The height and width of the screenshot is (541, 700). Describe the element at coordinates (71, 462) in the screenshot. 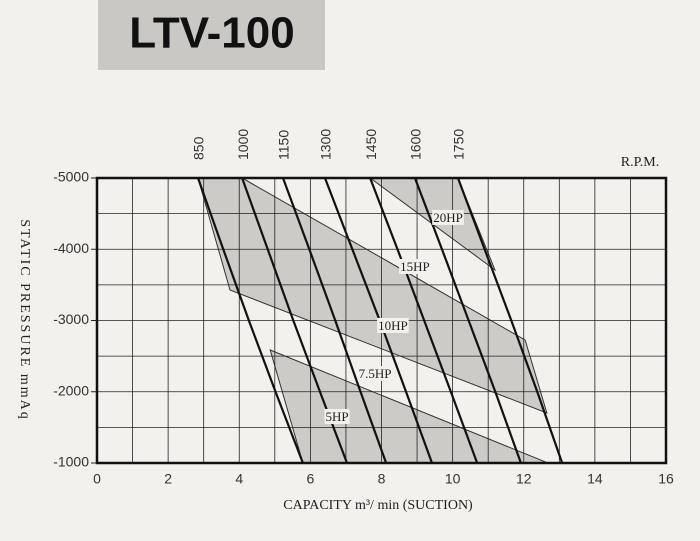

I see `y-tick-label: -1000` at that location.